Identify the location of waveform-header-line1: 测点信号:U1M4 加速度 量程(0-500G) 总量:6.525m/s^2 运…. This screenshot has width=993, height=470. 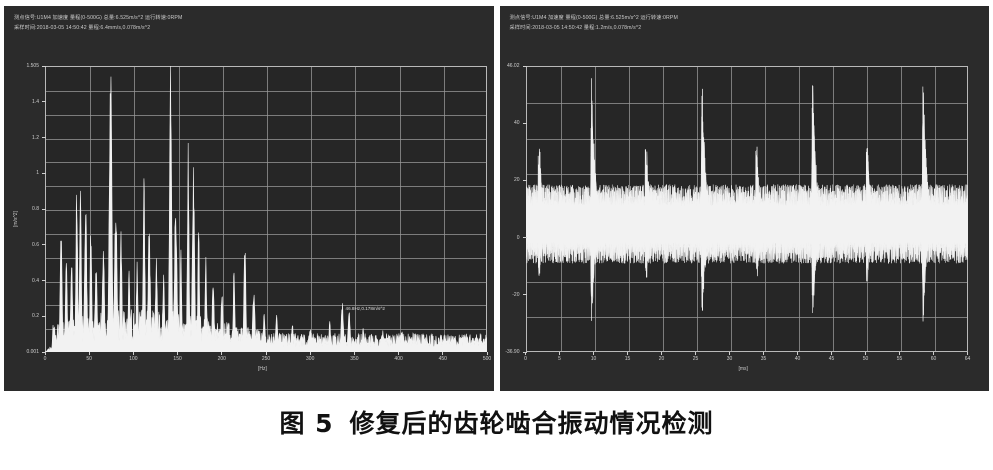
(593, 18).